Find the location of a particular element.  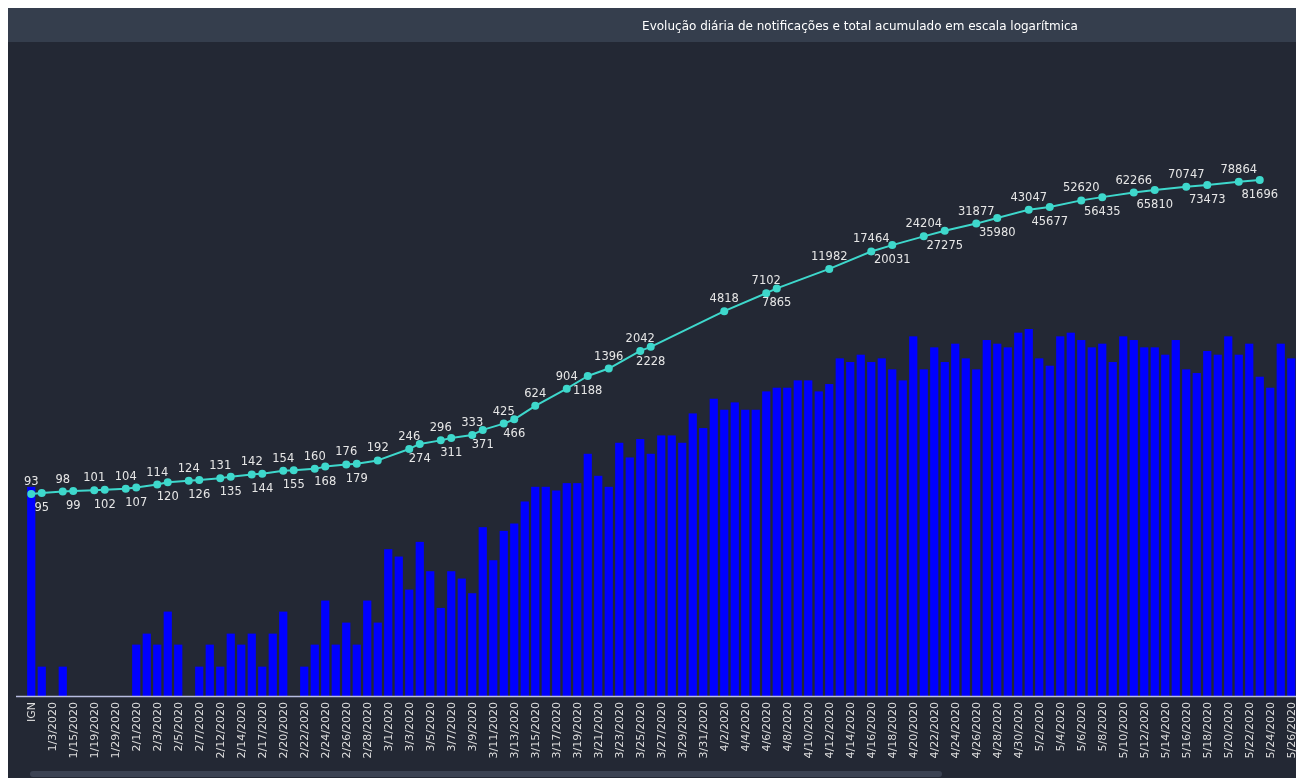

x-tick-label: 1/15/2020 is located at coordinates (74, 730).